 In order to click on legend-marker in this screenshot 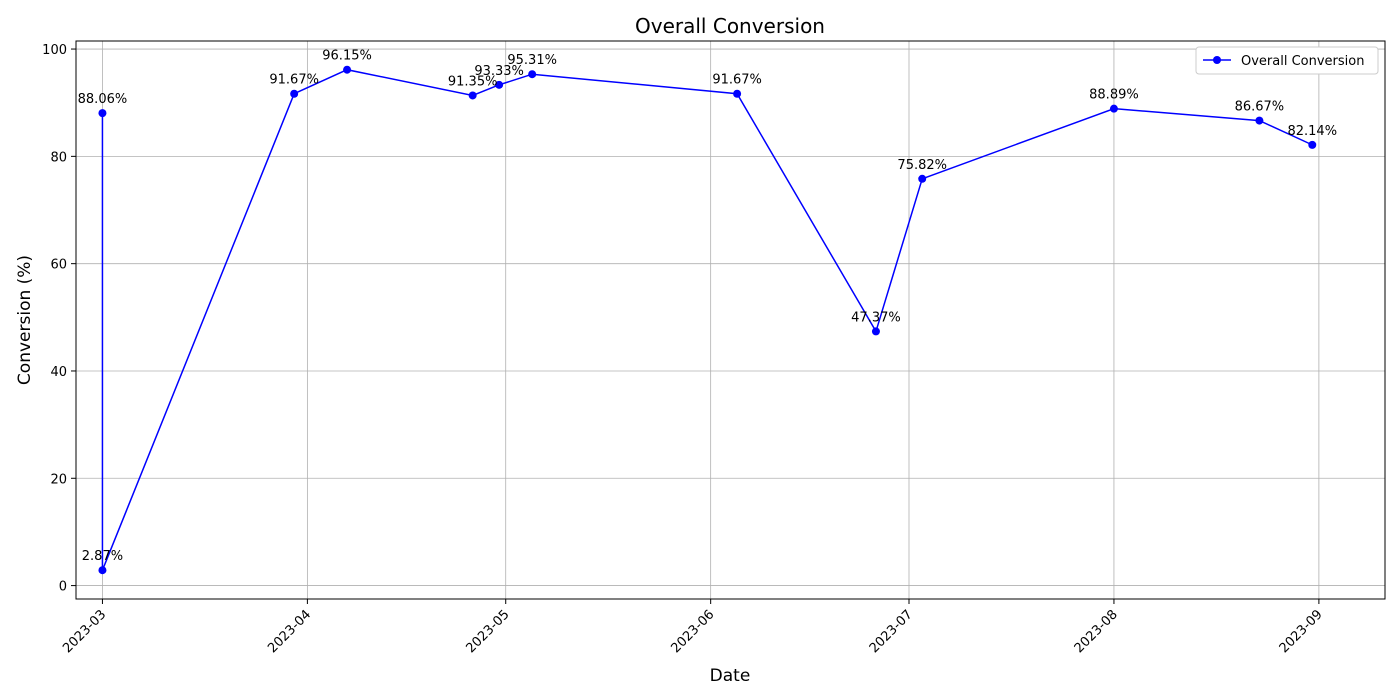, I will do `click(1217, 60)`.